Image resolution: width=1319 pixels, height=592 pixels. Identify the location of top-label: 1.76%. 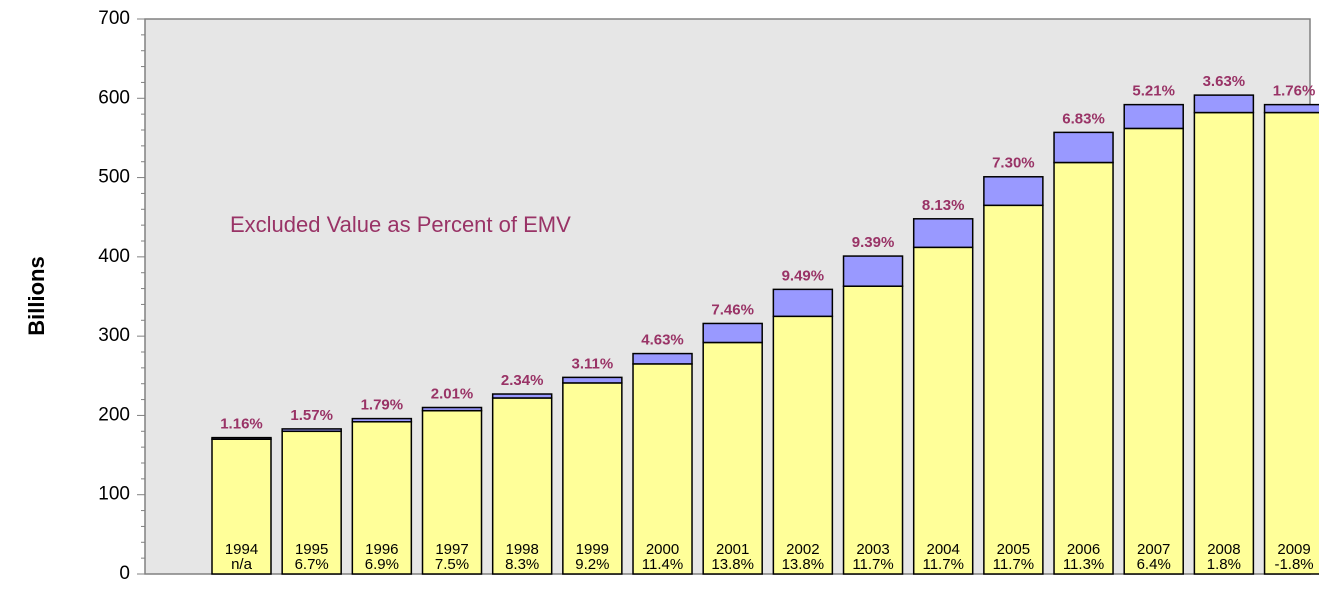
(1294, 91).